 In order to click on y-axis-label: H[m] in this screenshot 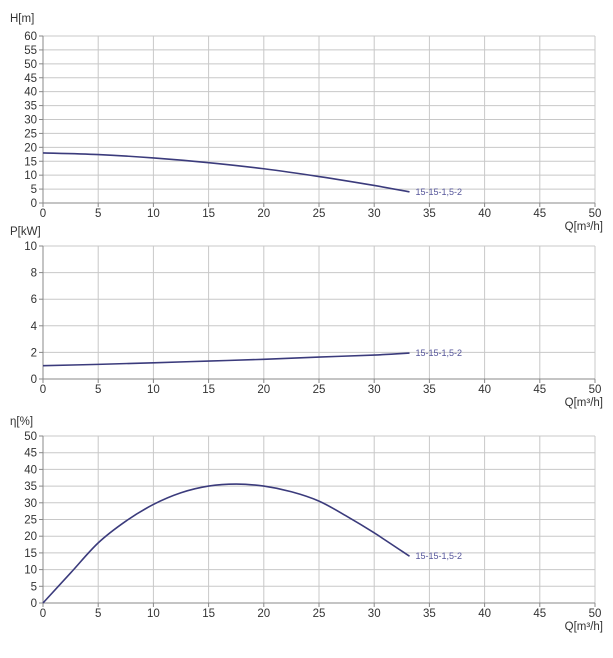, I will do `click(22, 19)`.